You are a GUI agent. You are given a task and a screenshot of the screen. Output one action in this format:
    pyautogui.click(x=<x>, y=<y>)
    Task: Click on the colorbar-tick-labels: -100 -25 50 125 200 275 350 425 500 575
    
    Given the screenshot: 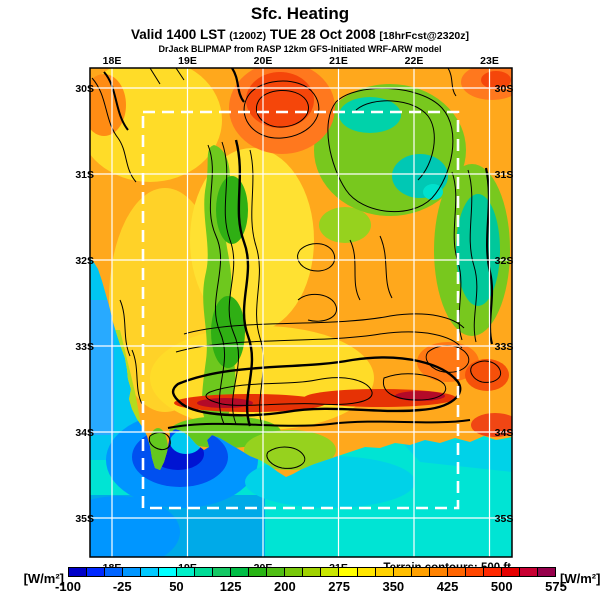 What is the action you would take?
    pyautogui.click(x=311, y=586)
    